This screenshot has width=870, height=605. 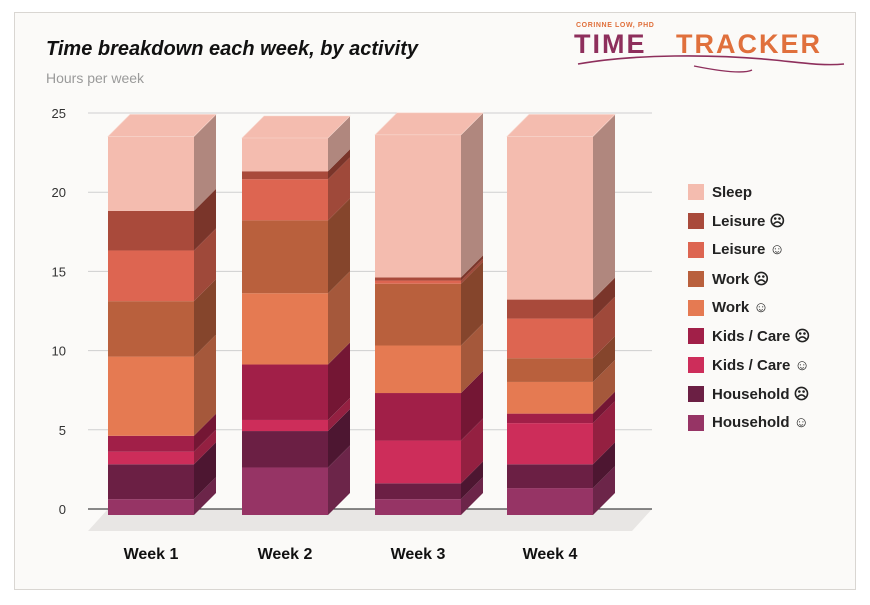 What do you see at coordinates (741, 279) in the screenshot?
I see `legend-label: Work ☹` at bounding box center [741, 279].